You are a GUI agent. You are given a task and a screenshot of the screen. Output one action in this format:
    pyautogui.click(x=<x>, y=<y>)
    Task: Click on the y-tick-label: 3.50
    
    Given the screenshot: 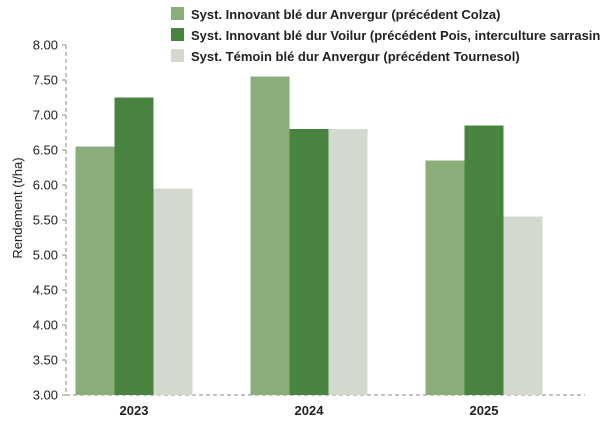 What is the action you would take?
    pyautogui.click(x=45, y=360)
    